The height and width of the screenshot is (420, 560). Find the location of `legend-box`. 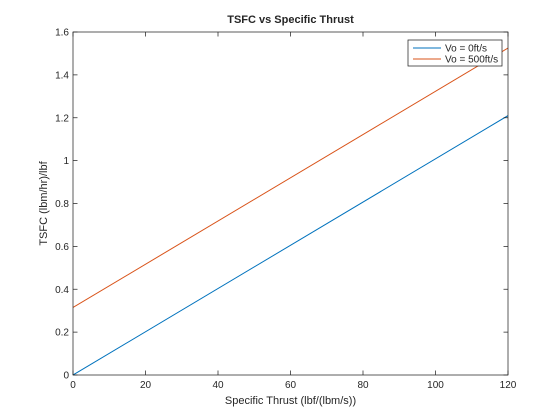

legend-box is located at coordinates (455, 53).